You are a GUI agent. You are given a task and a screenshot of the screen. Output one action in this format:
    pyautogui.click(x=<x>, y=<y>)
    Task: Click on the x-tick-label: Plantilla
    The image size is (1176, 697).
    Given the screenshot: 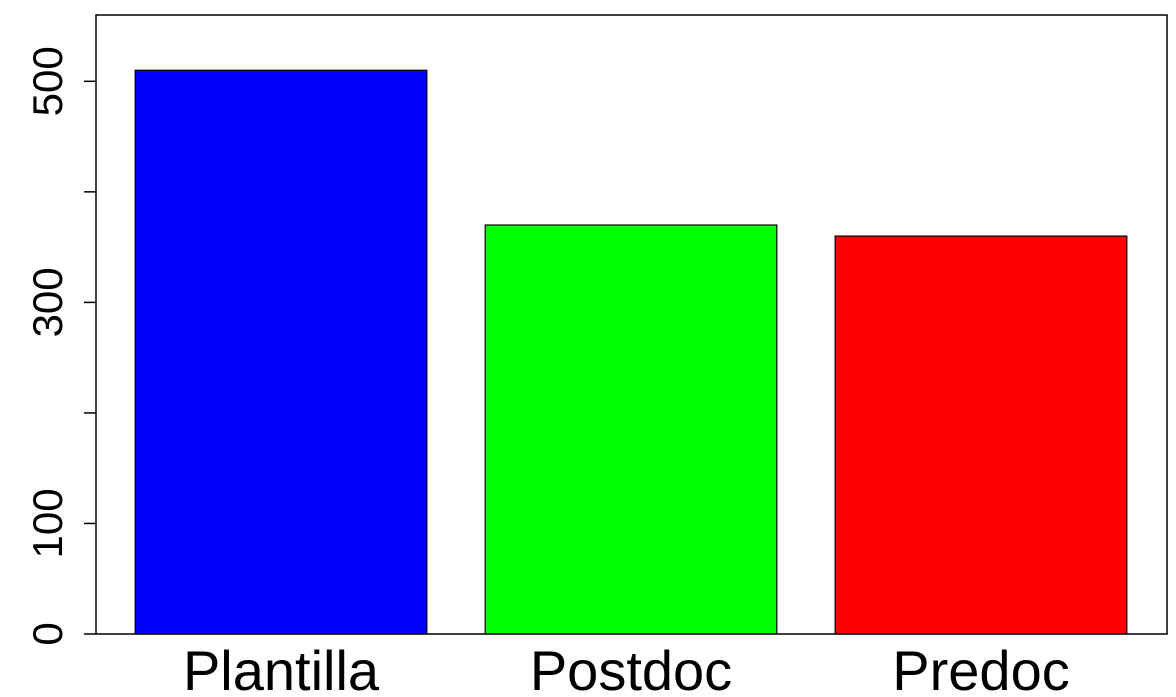 What is the action you would take?
    pyautogui.click(x=281, y=668)
    